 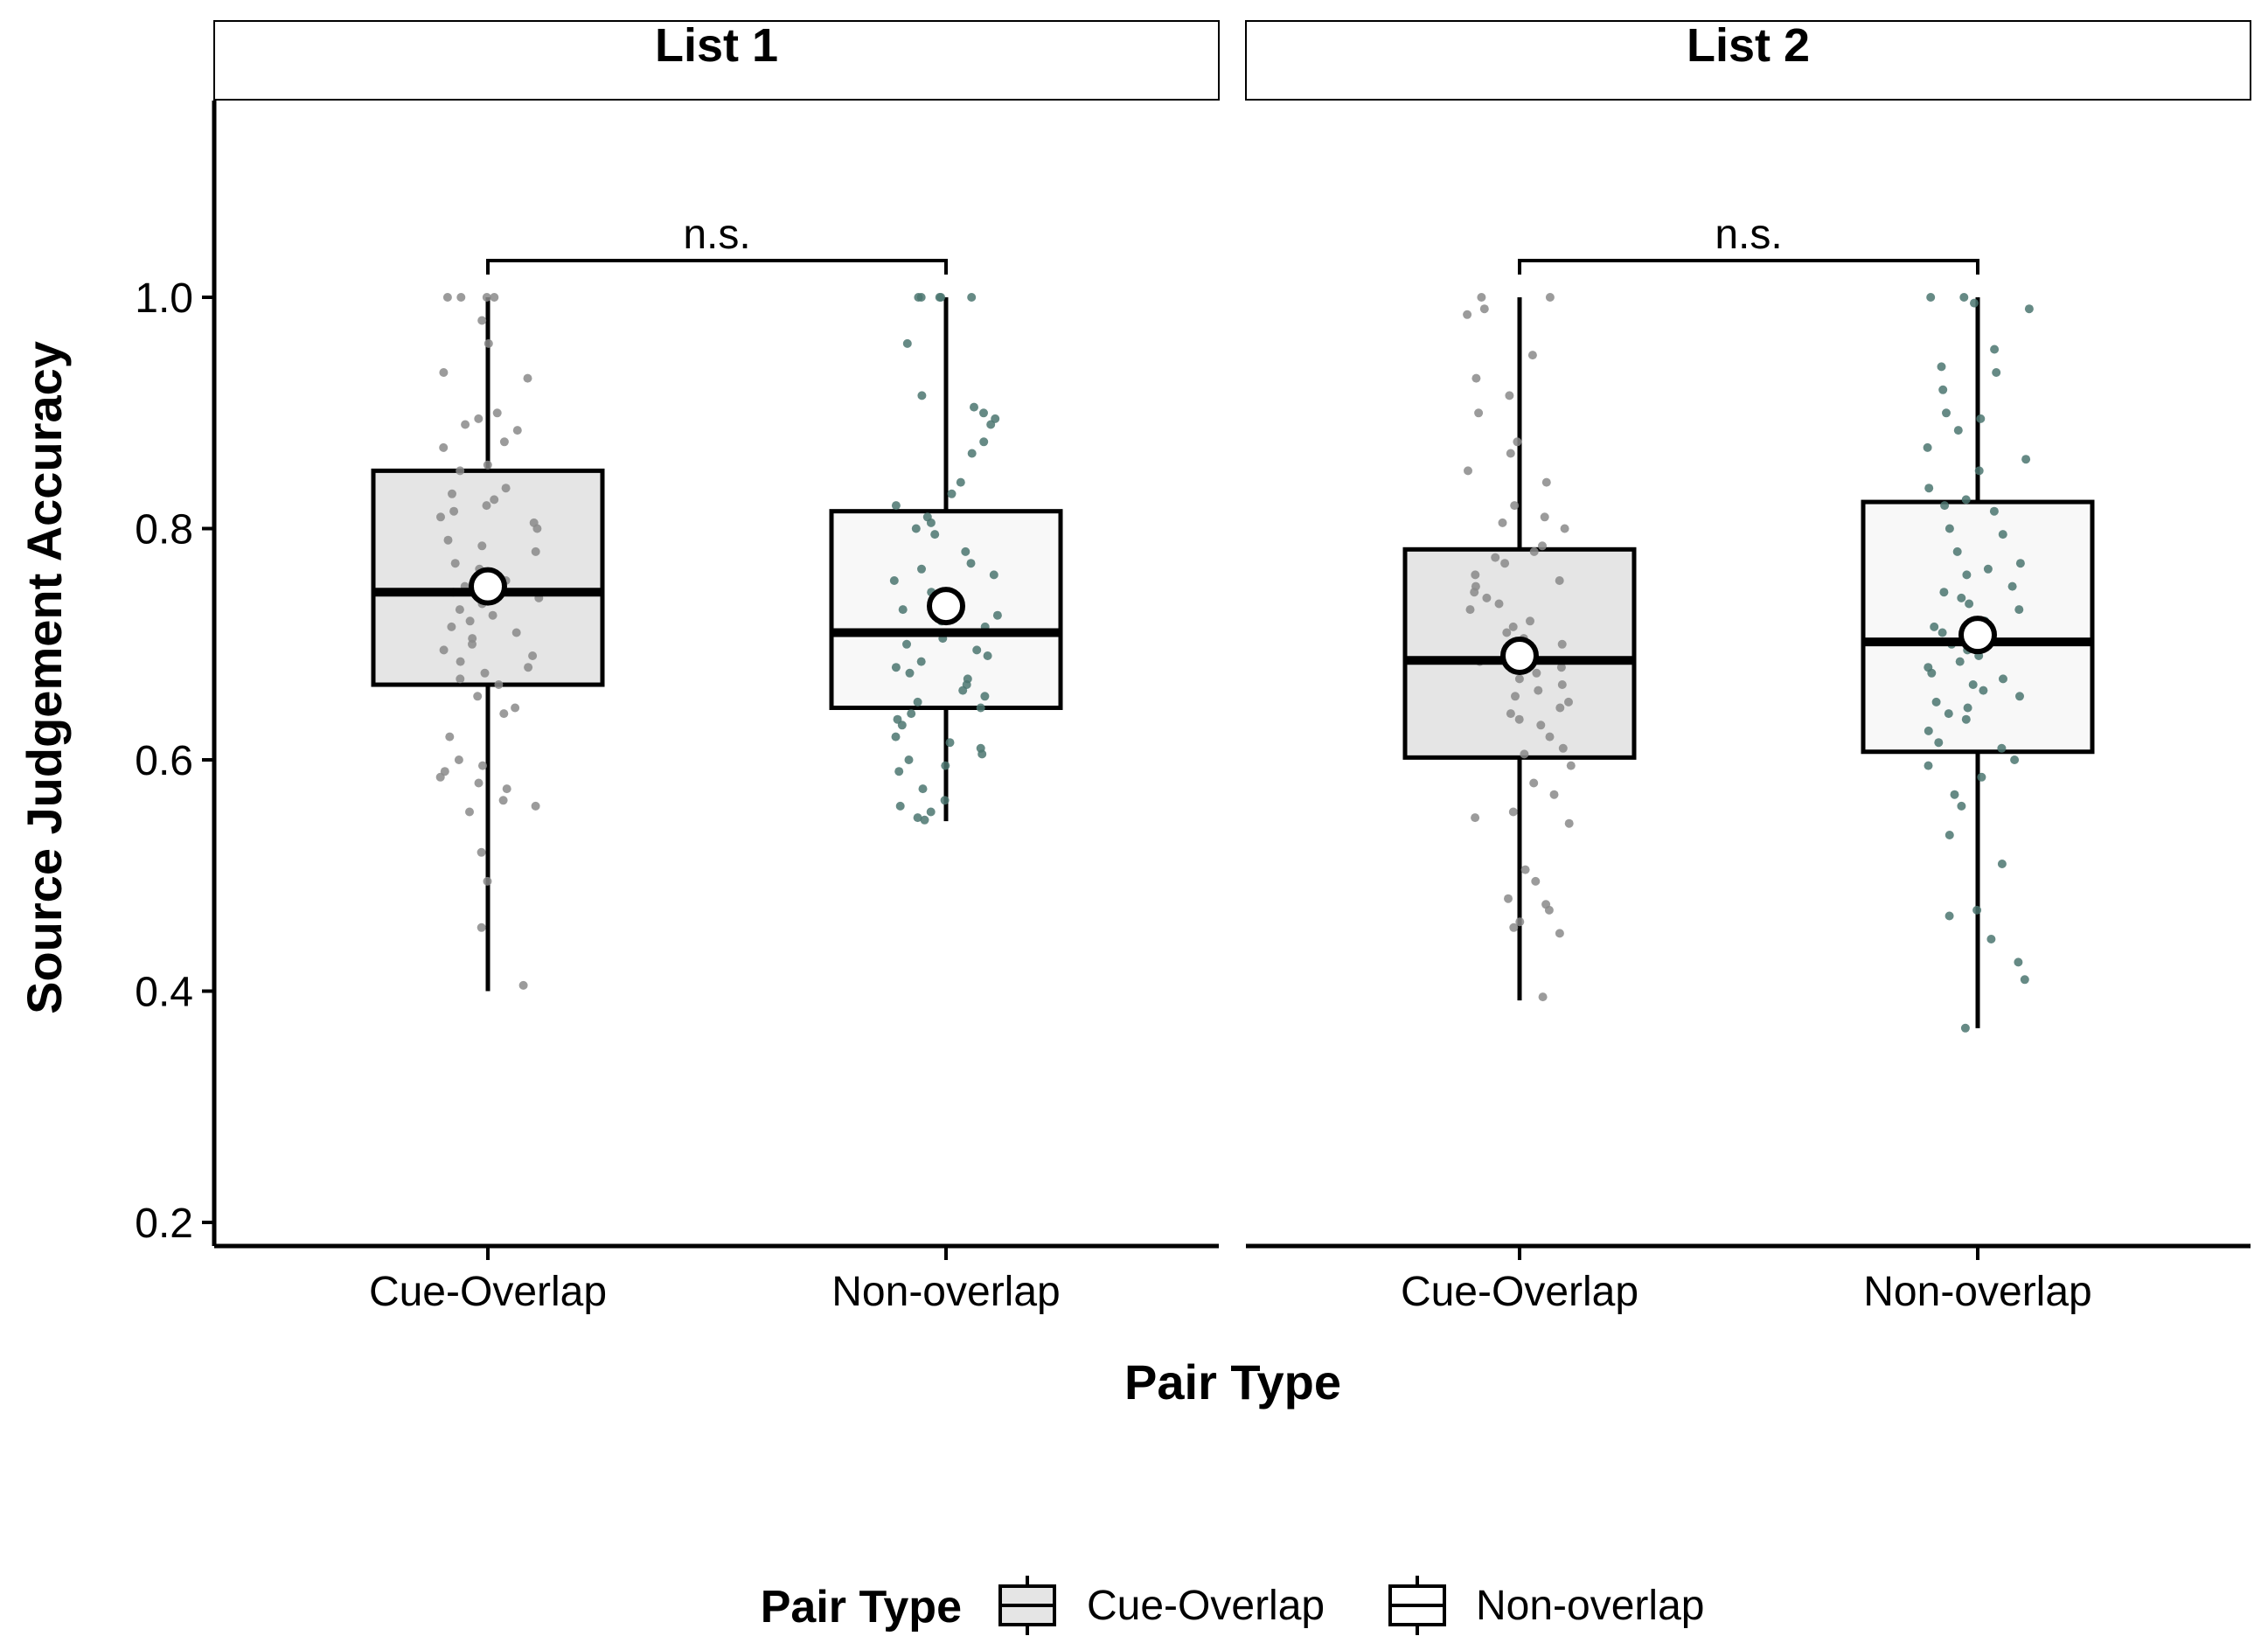 I want to click on y-tick-label: 0.2, so click(x=164, y=1224).